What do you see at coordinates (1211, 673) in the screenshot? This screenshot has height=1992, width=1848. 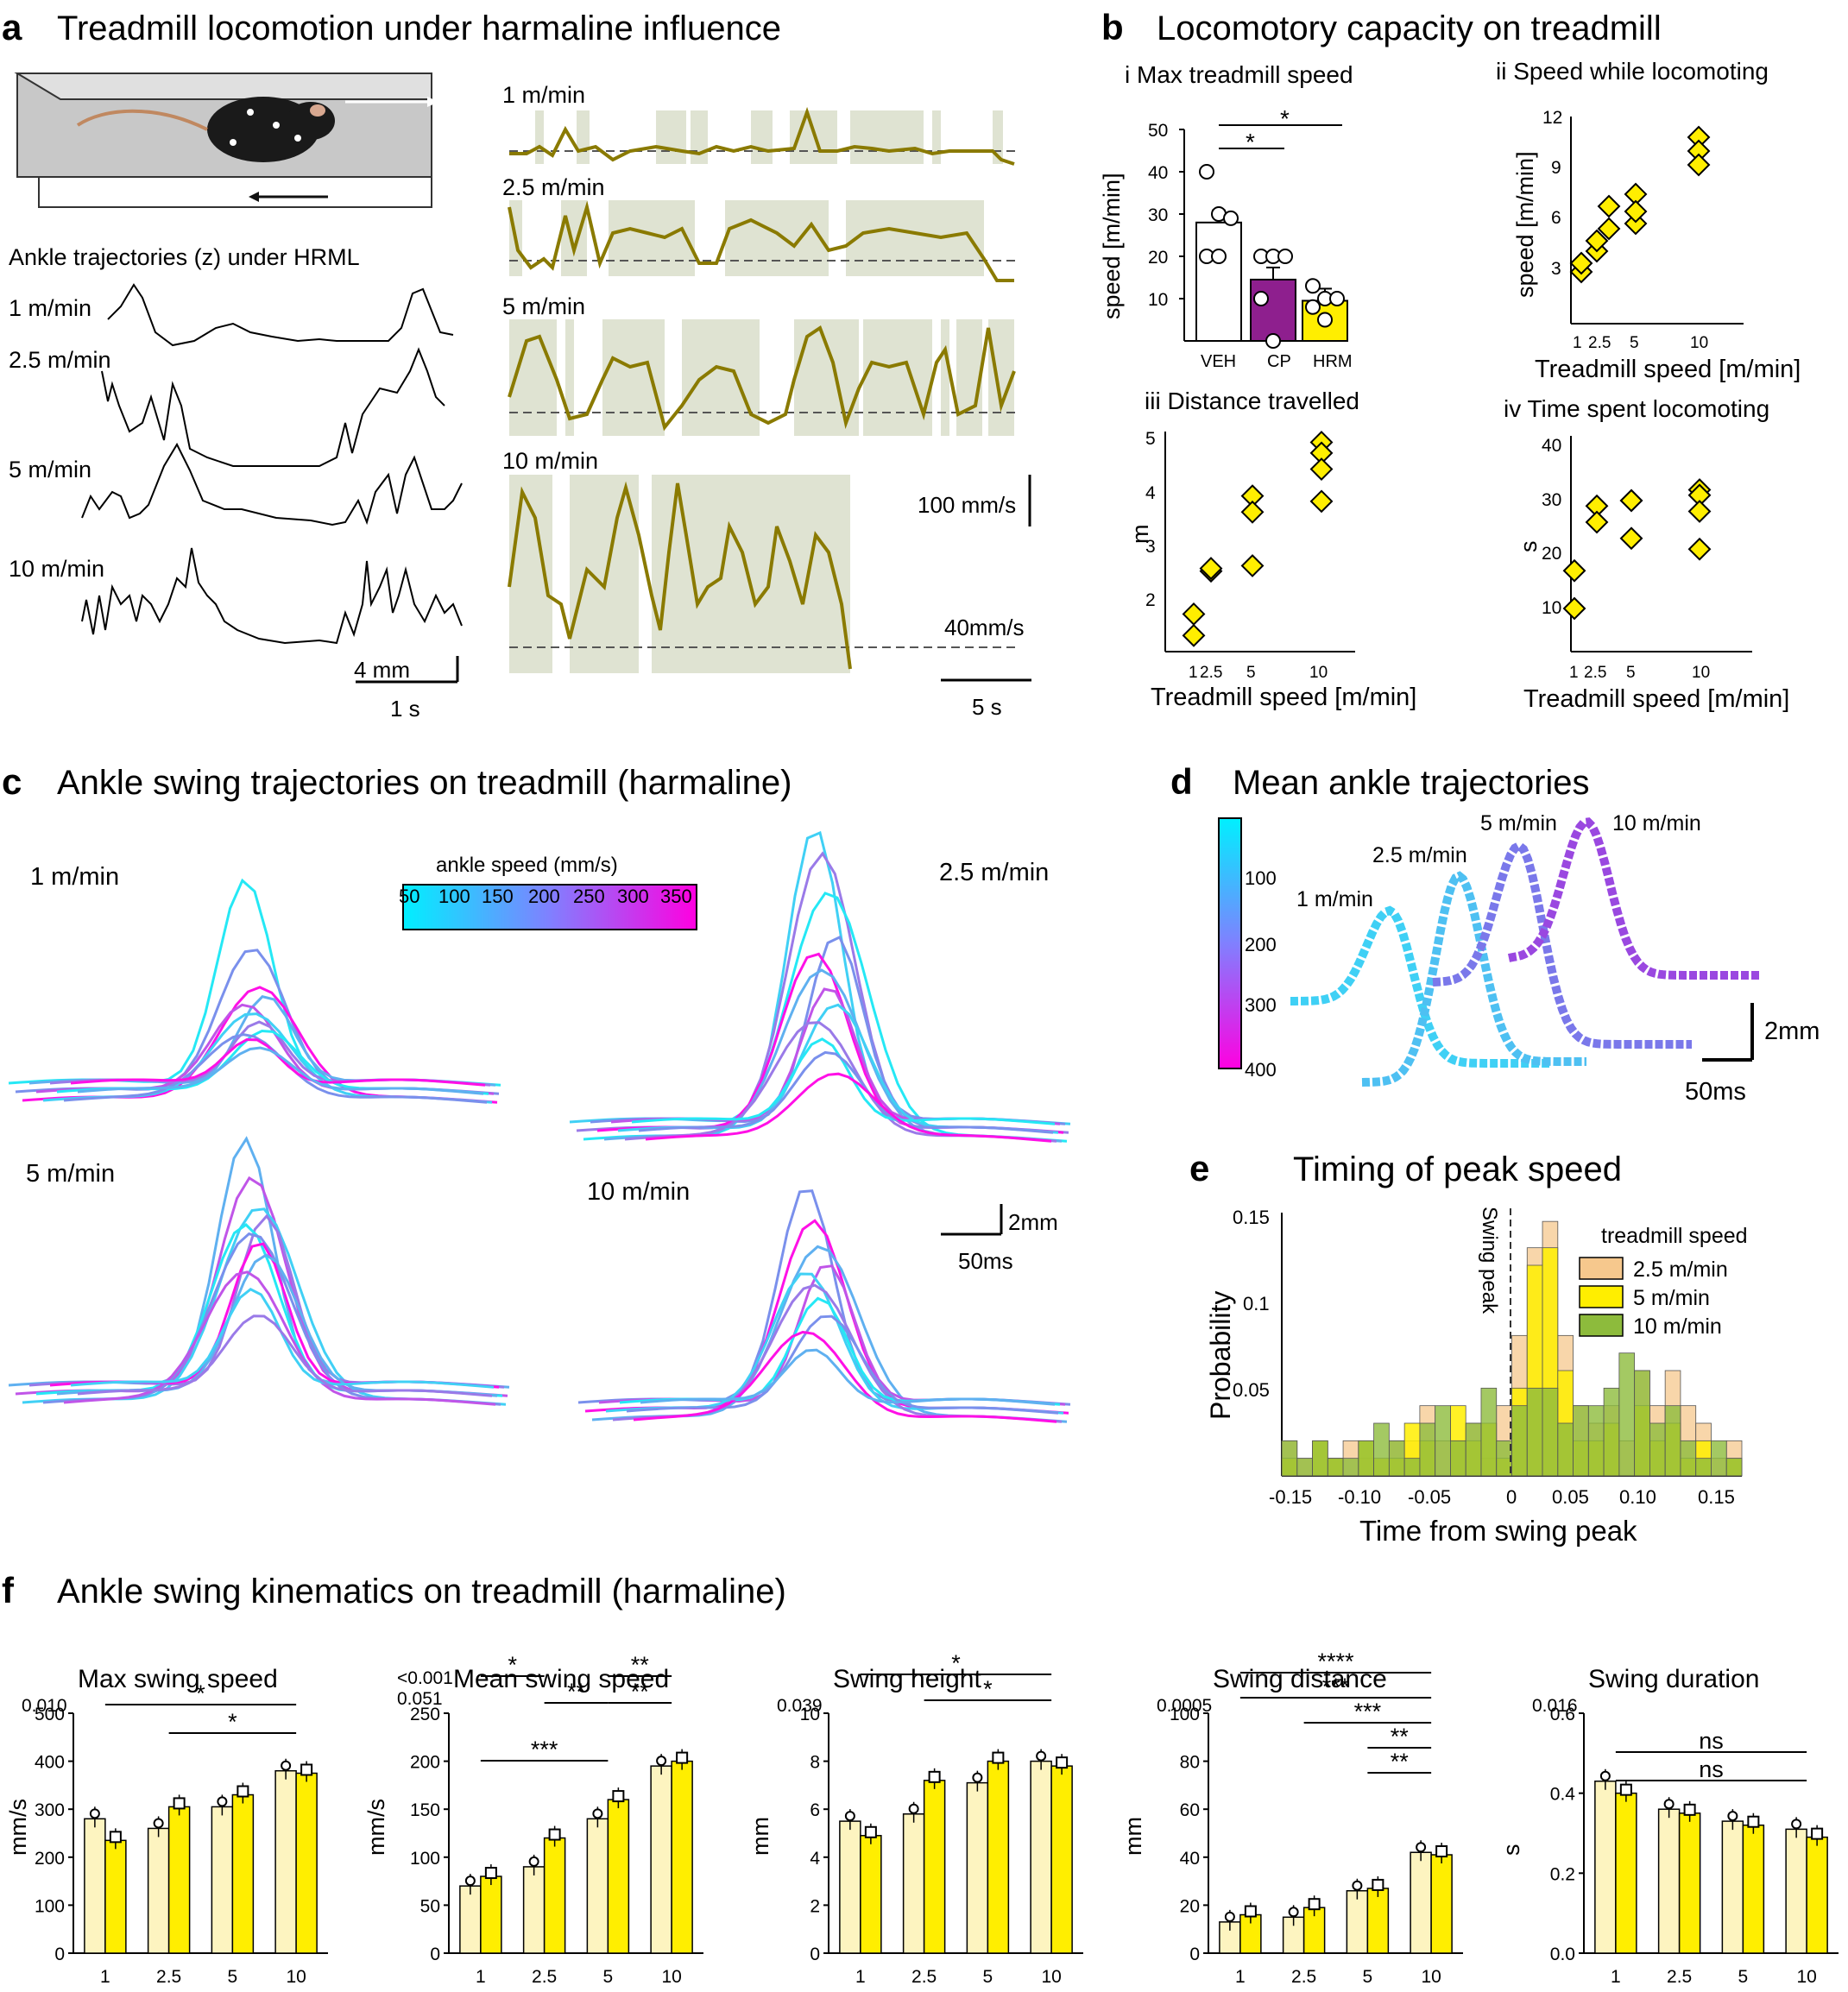 I see `biii-xtick-2.5: 2.5` at bounding box center [1211, 673].